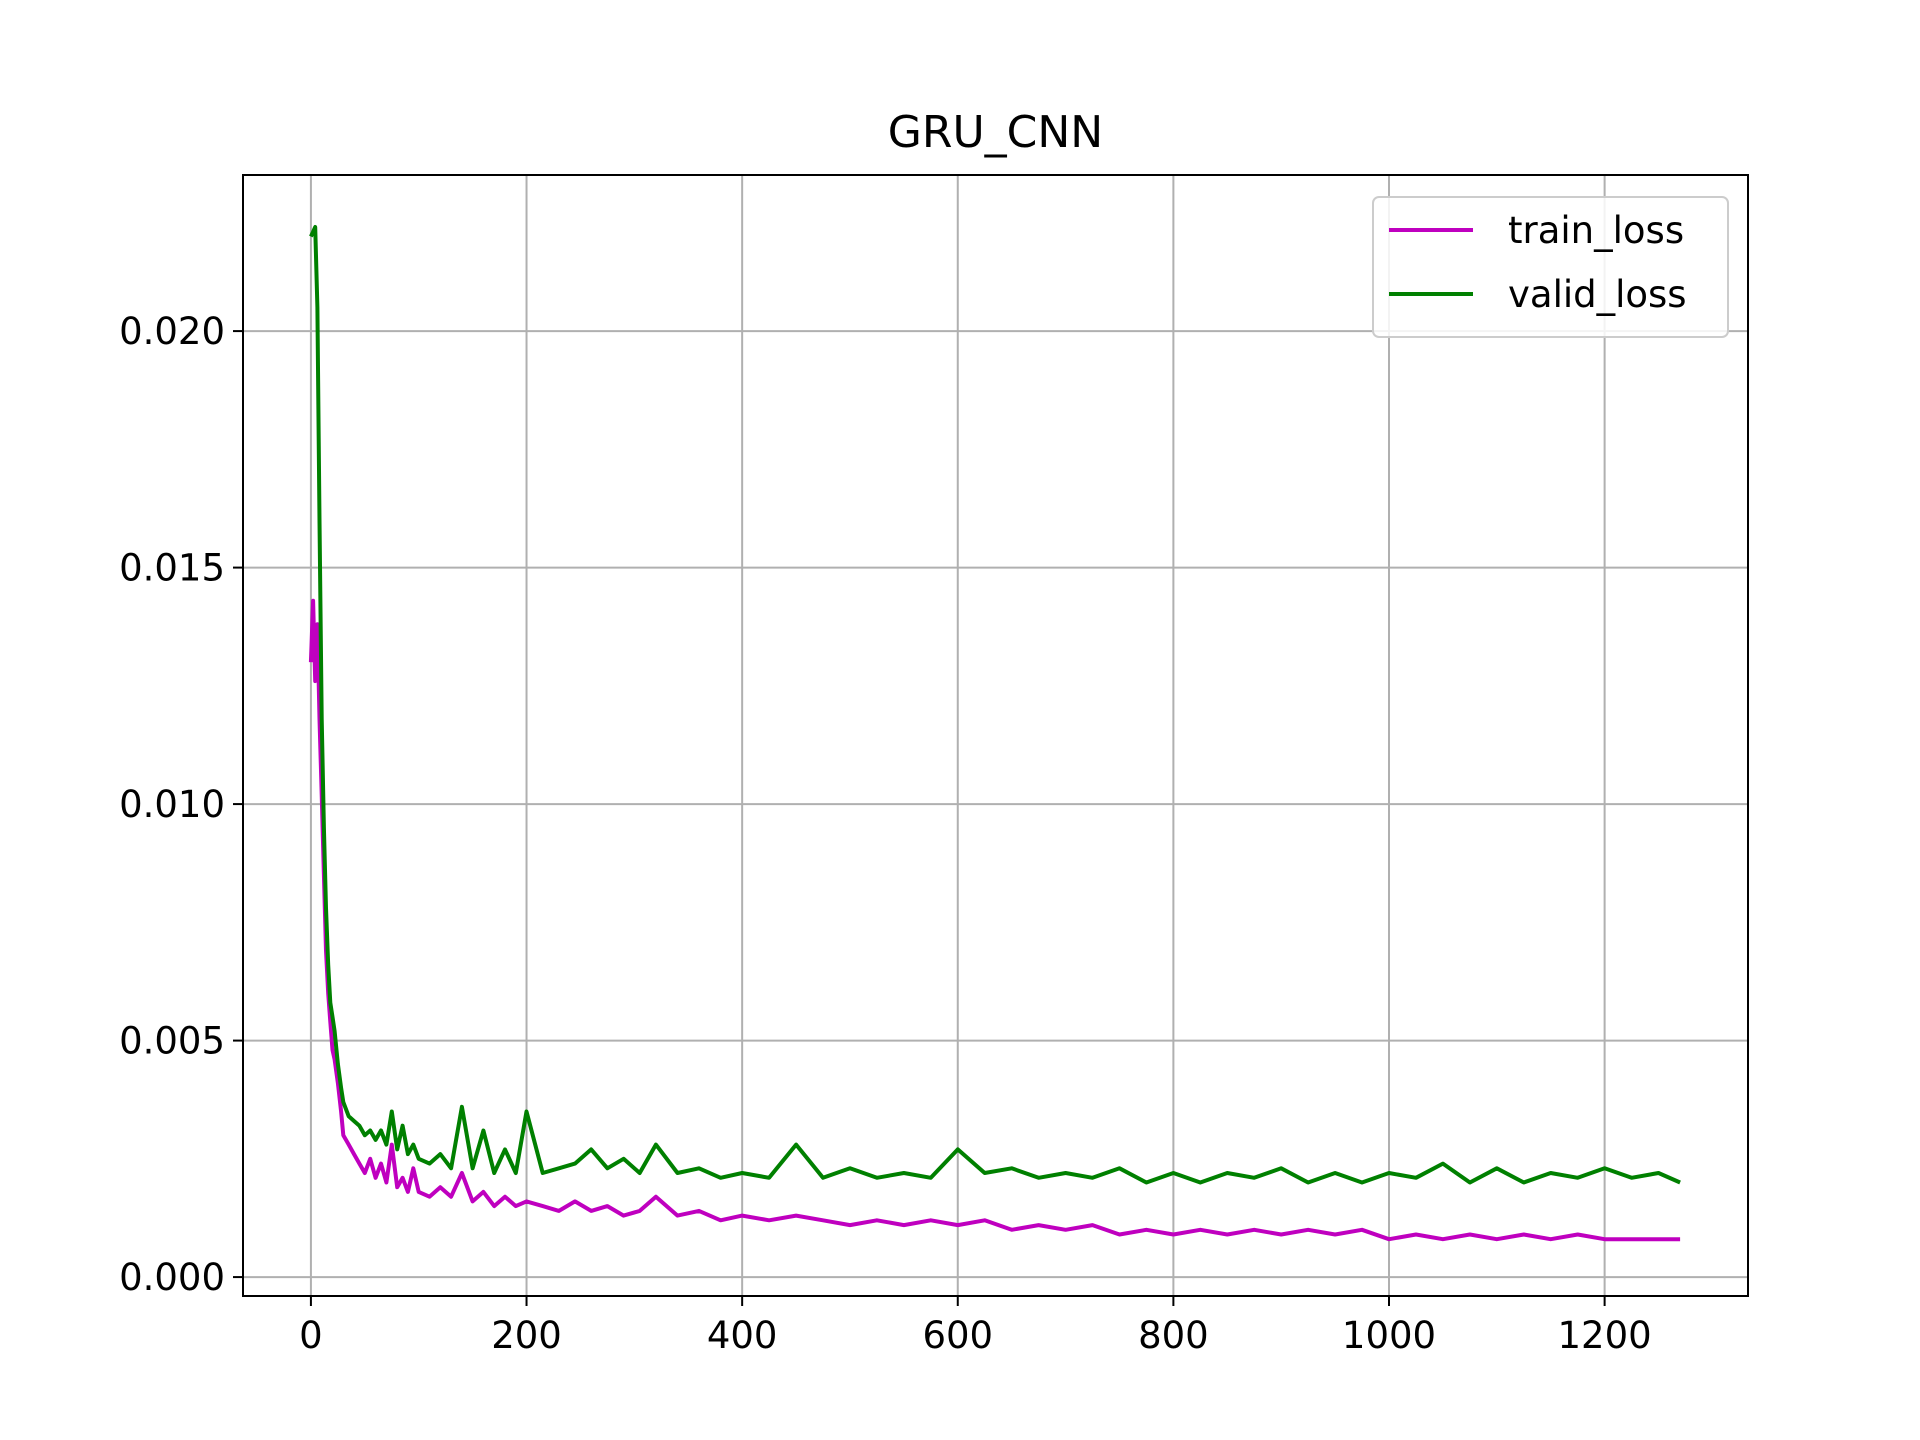  What do you see at coordinates (1389, 1335) in the screenshot?
I see `x-tick-label: 1000` at bounding box center [1389, 1335].